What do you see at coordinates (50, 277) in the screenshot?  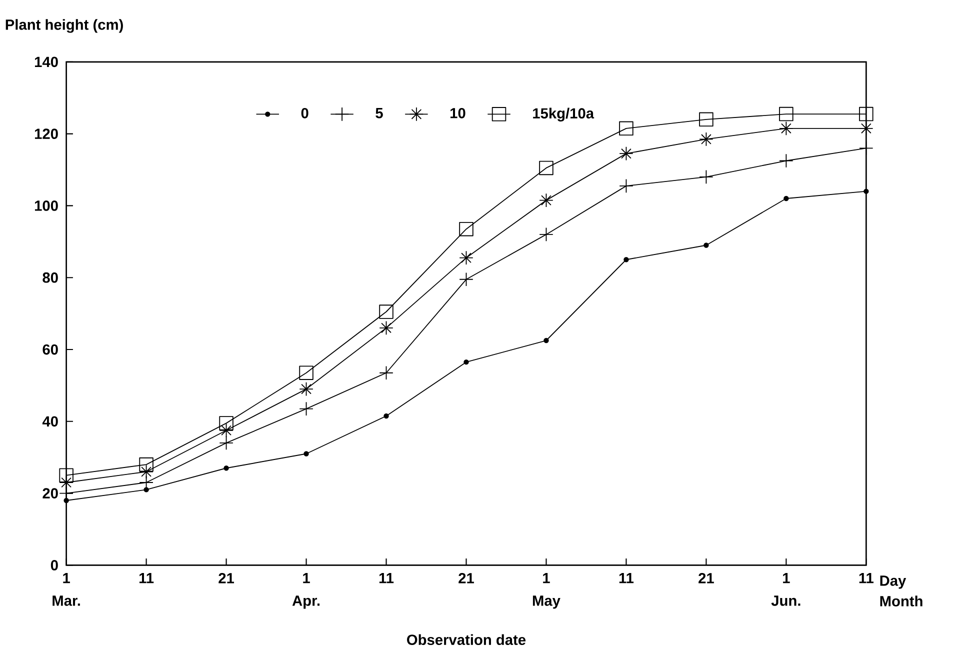 I see `y-tick-label: 80` at bounding box center [50, 277].